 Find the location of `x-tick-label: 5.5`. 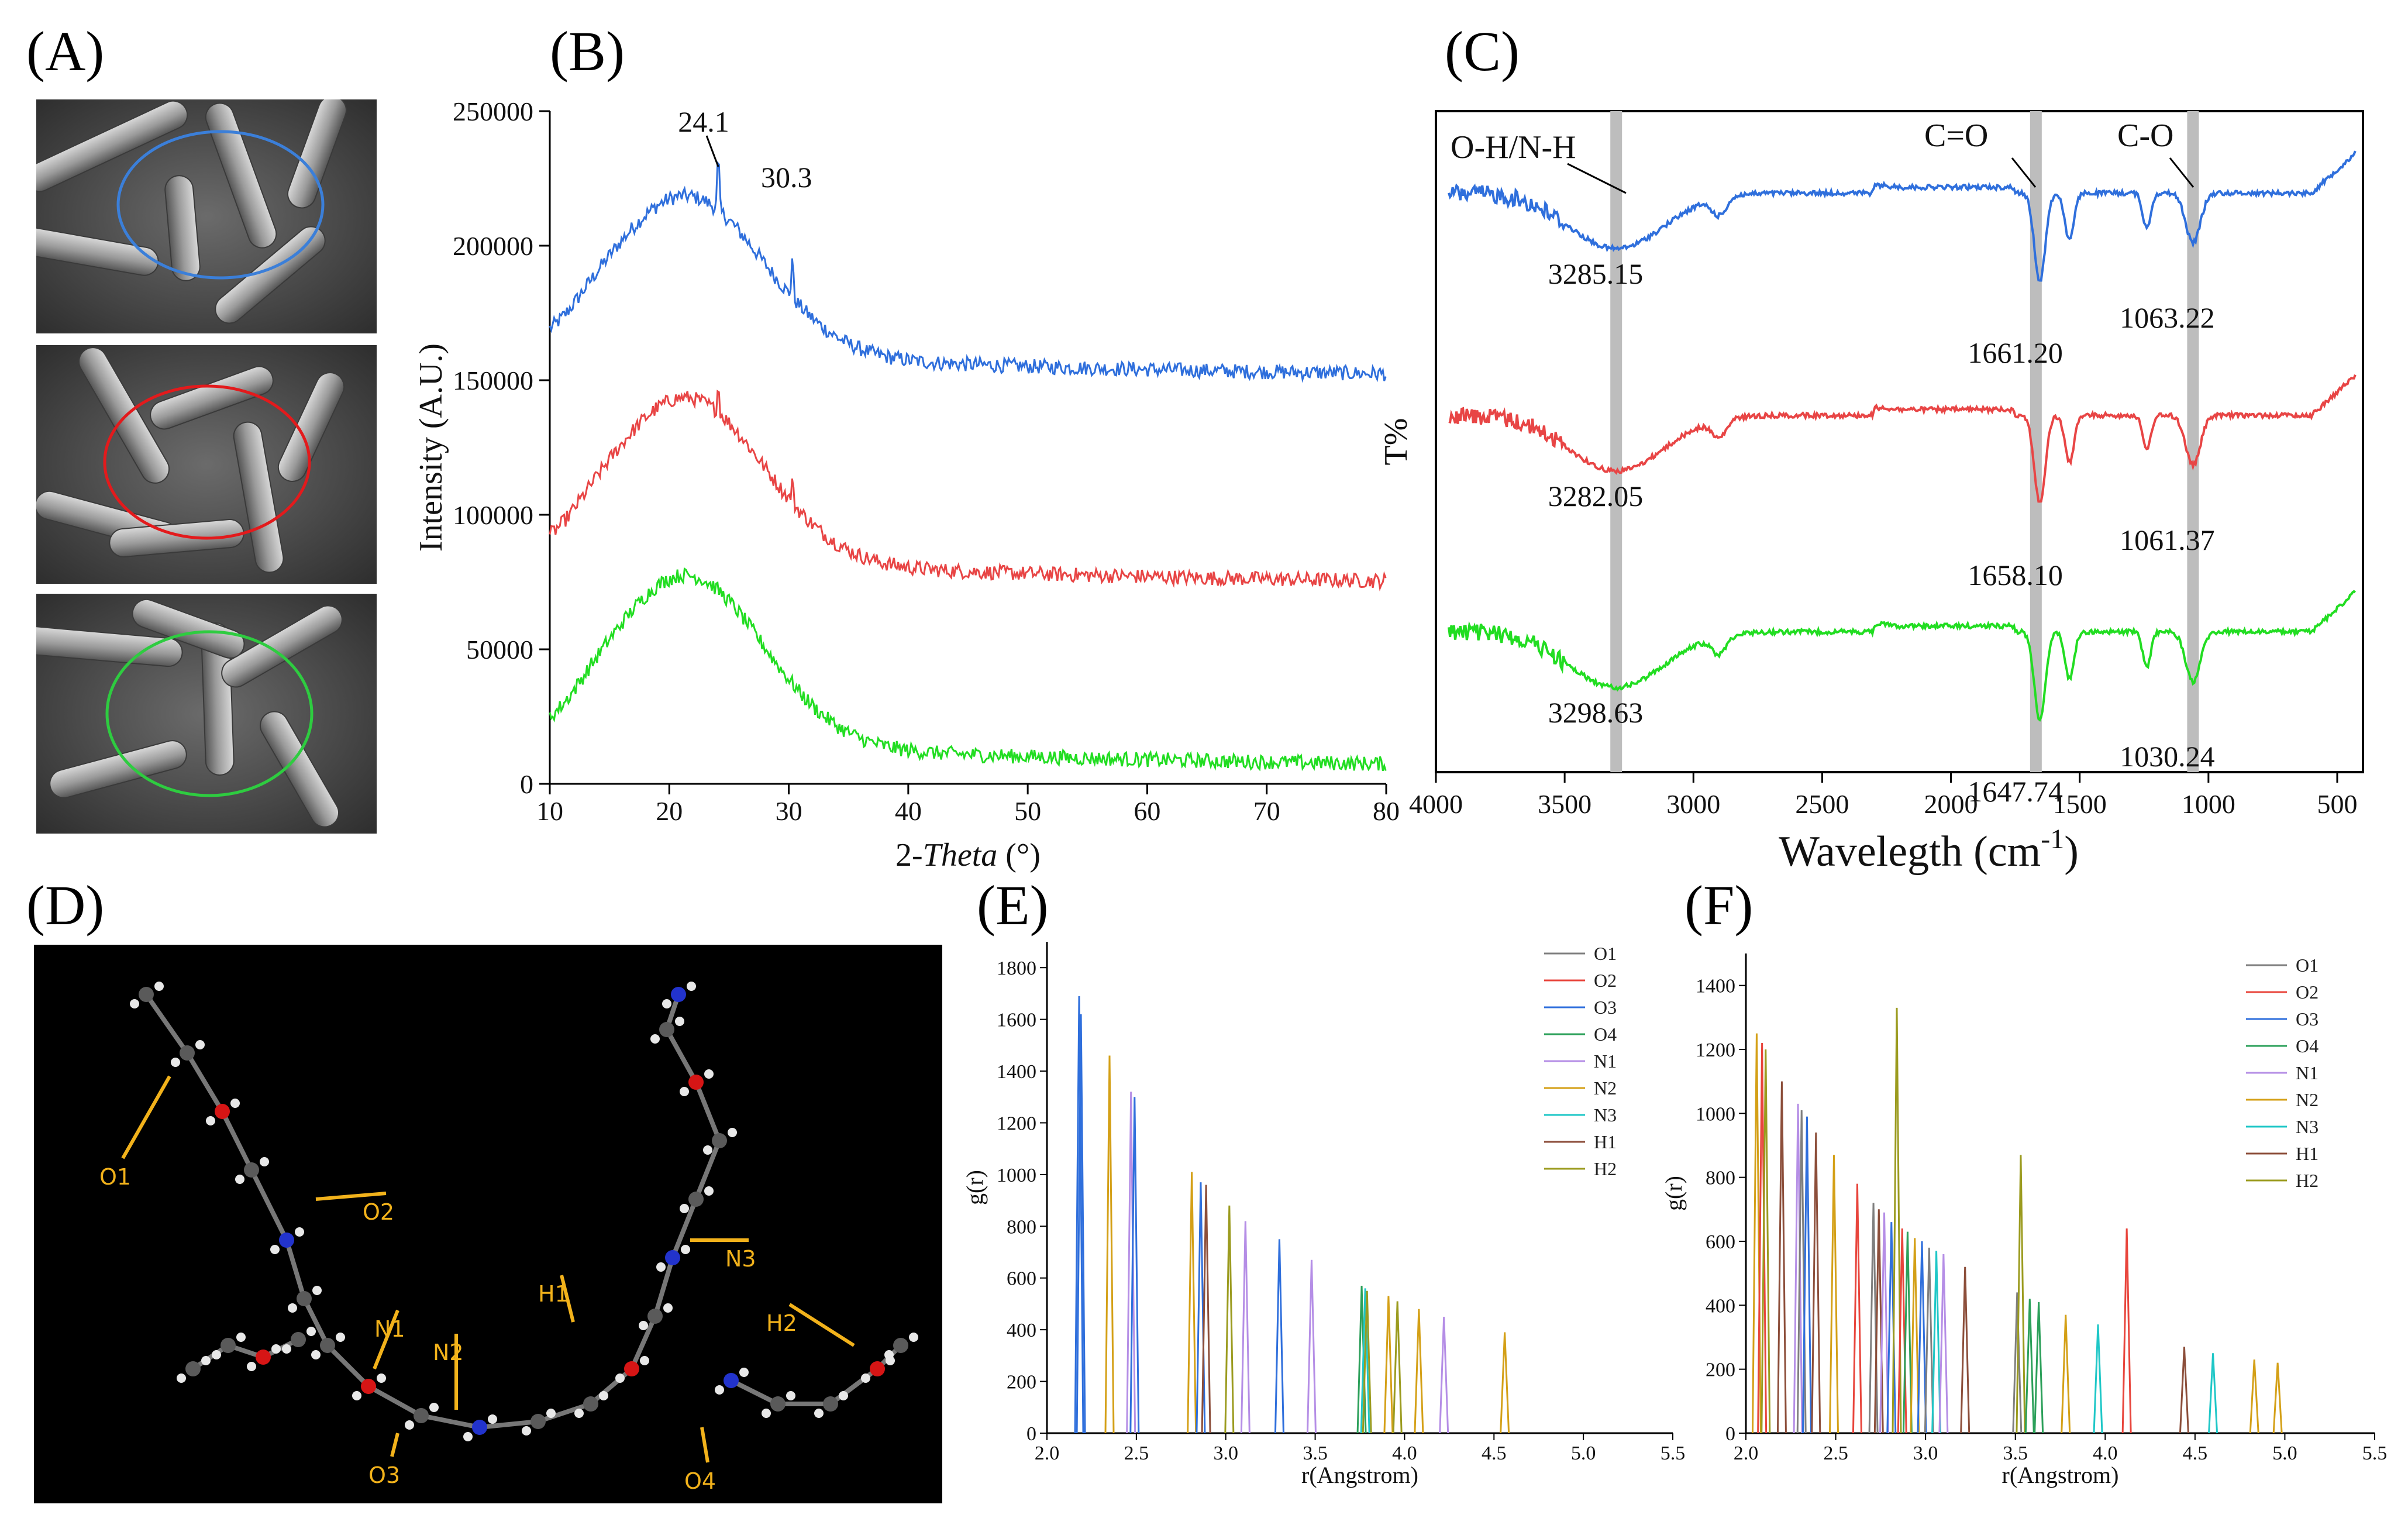

x-tick-label: 5.5 is located at coordinates (1673, 1454).